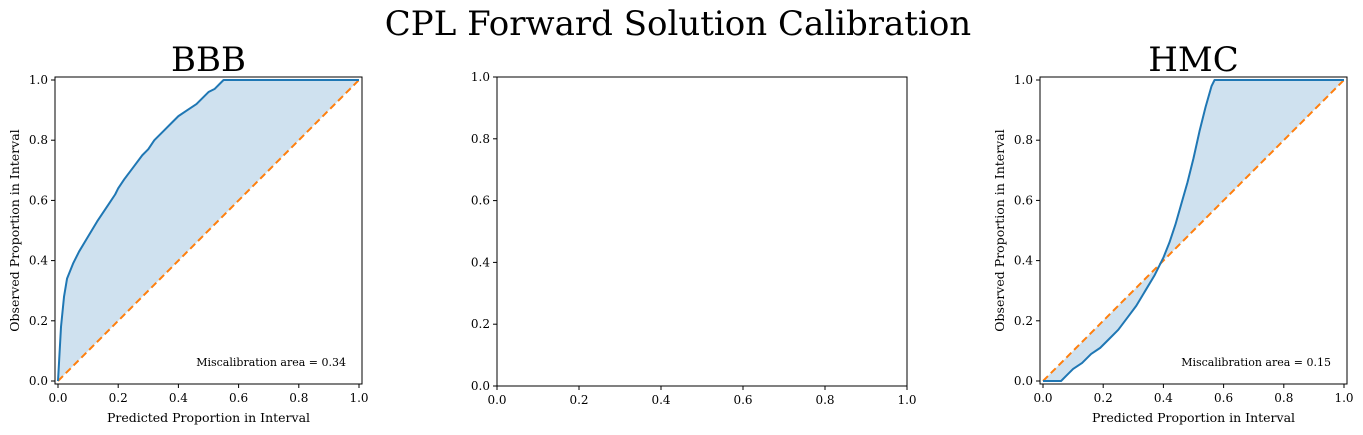 The width and height of the screenshot is (1363, 435). Describe the element at coordinates (208, 60) in the screenshot. I see `panel-title: BBB` at that location.